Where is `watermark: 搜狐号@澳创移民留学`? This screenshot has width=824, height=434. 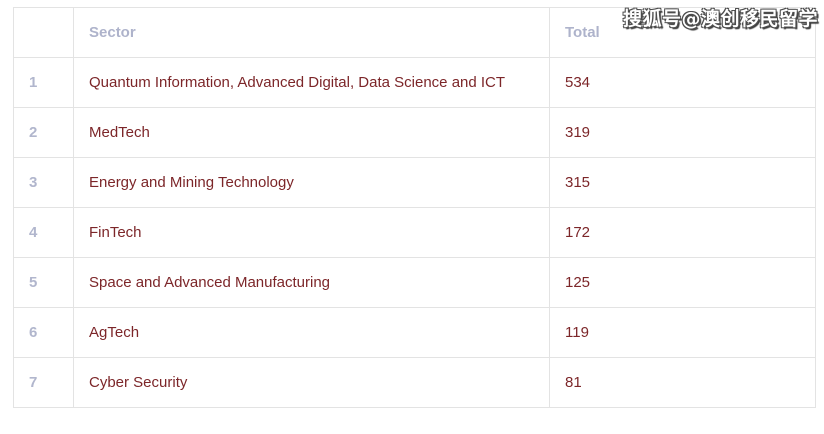
watermark: 搜狐号@澳创移民留学 is located at coordinates (720, 19).